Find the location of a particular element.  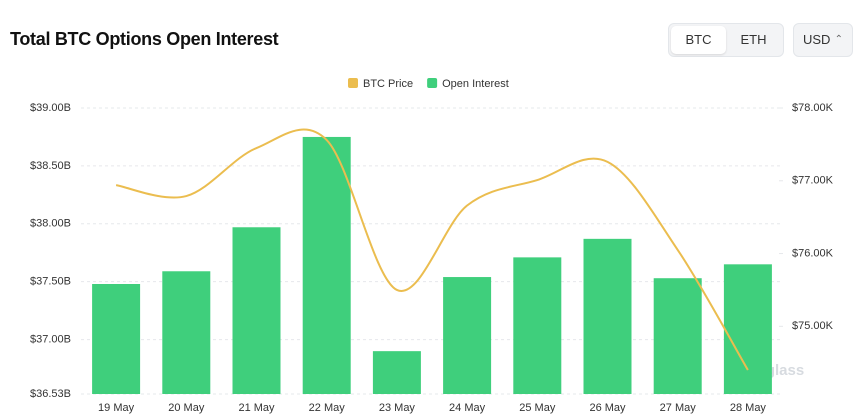

y-tick-label: $38.00B is located at coordinates (50, 224).